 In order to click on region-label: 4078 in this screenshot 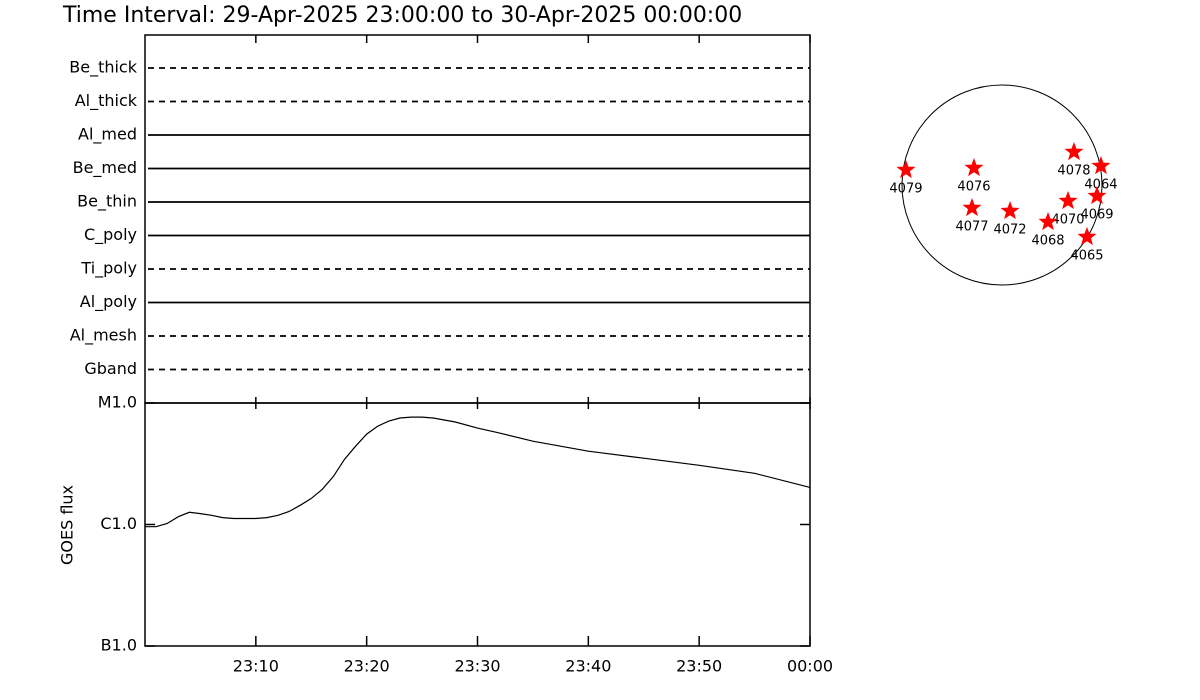, I will do `click(1073, 170)`.